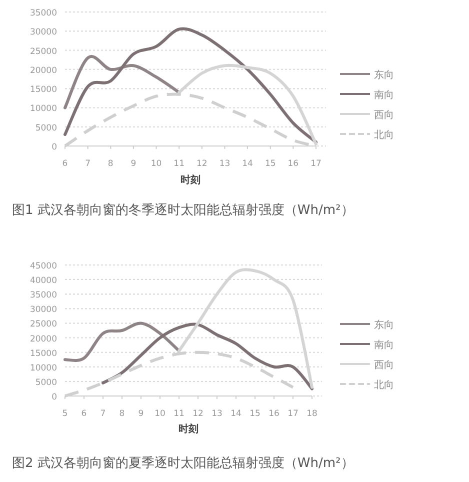  Describe the element at coordinates (43, 281) in the screenshot. I see `y-tick-label: 40000` at that location.